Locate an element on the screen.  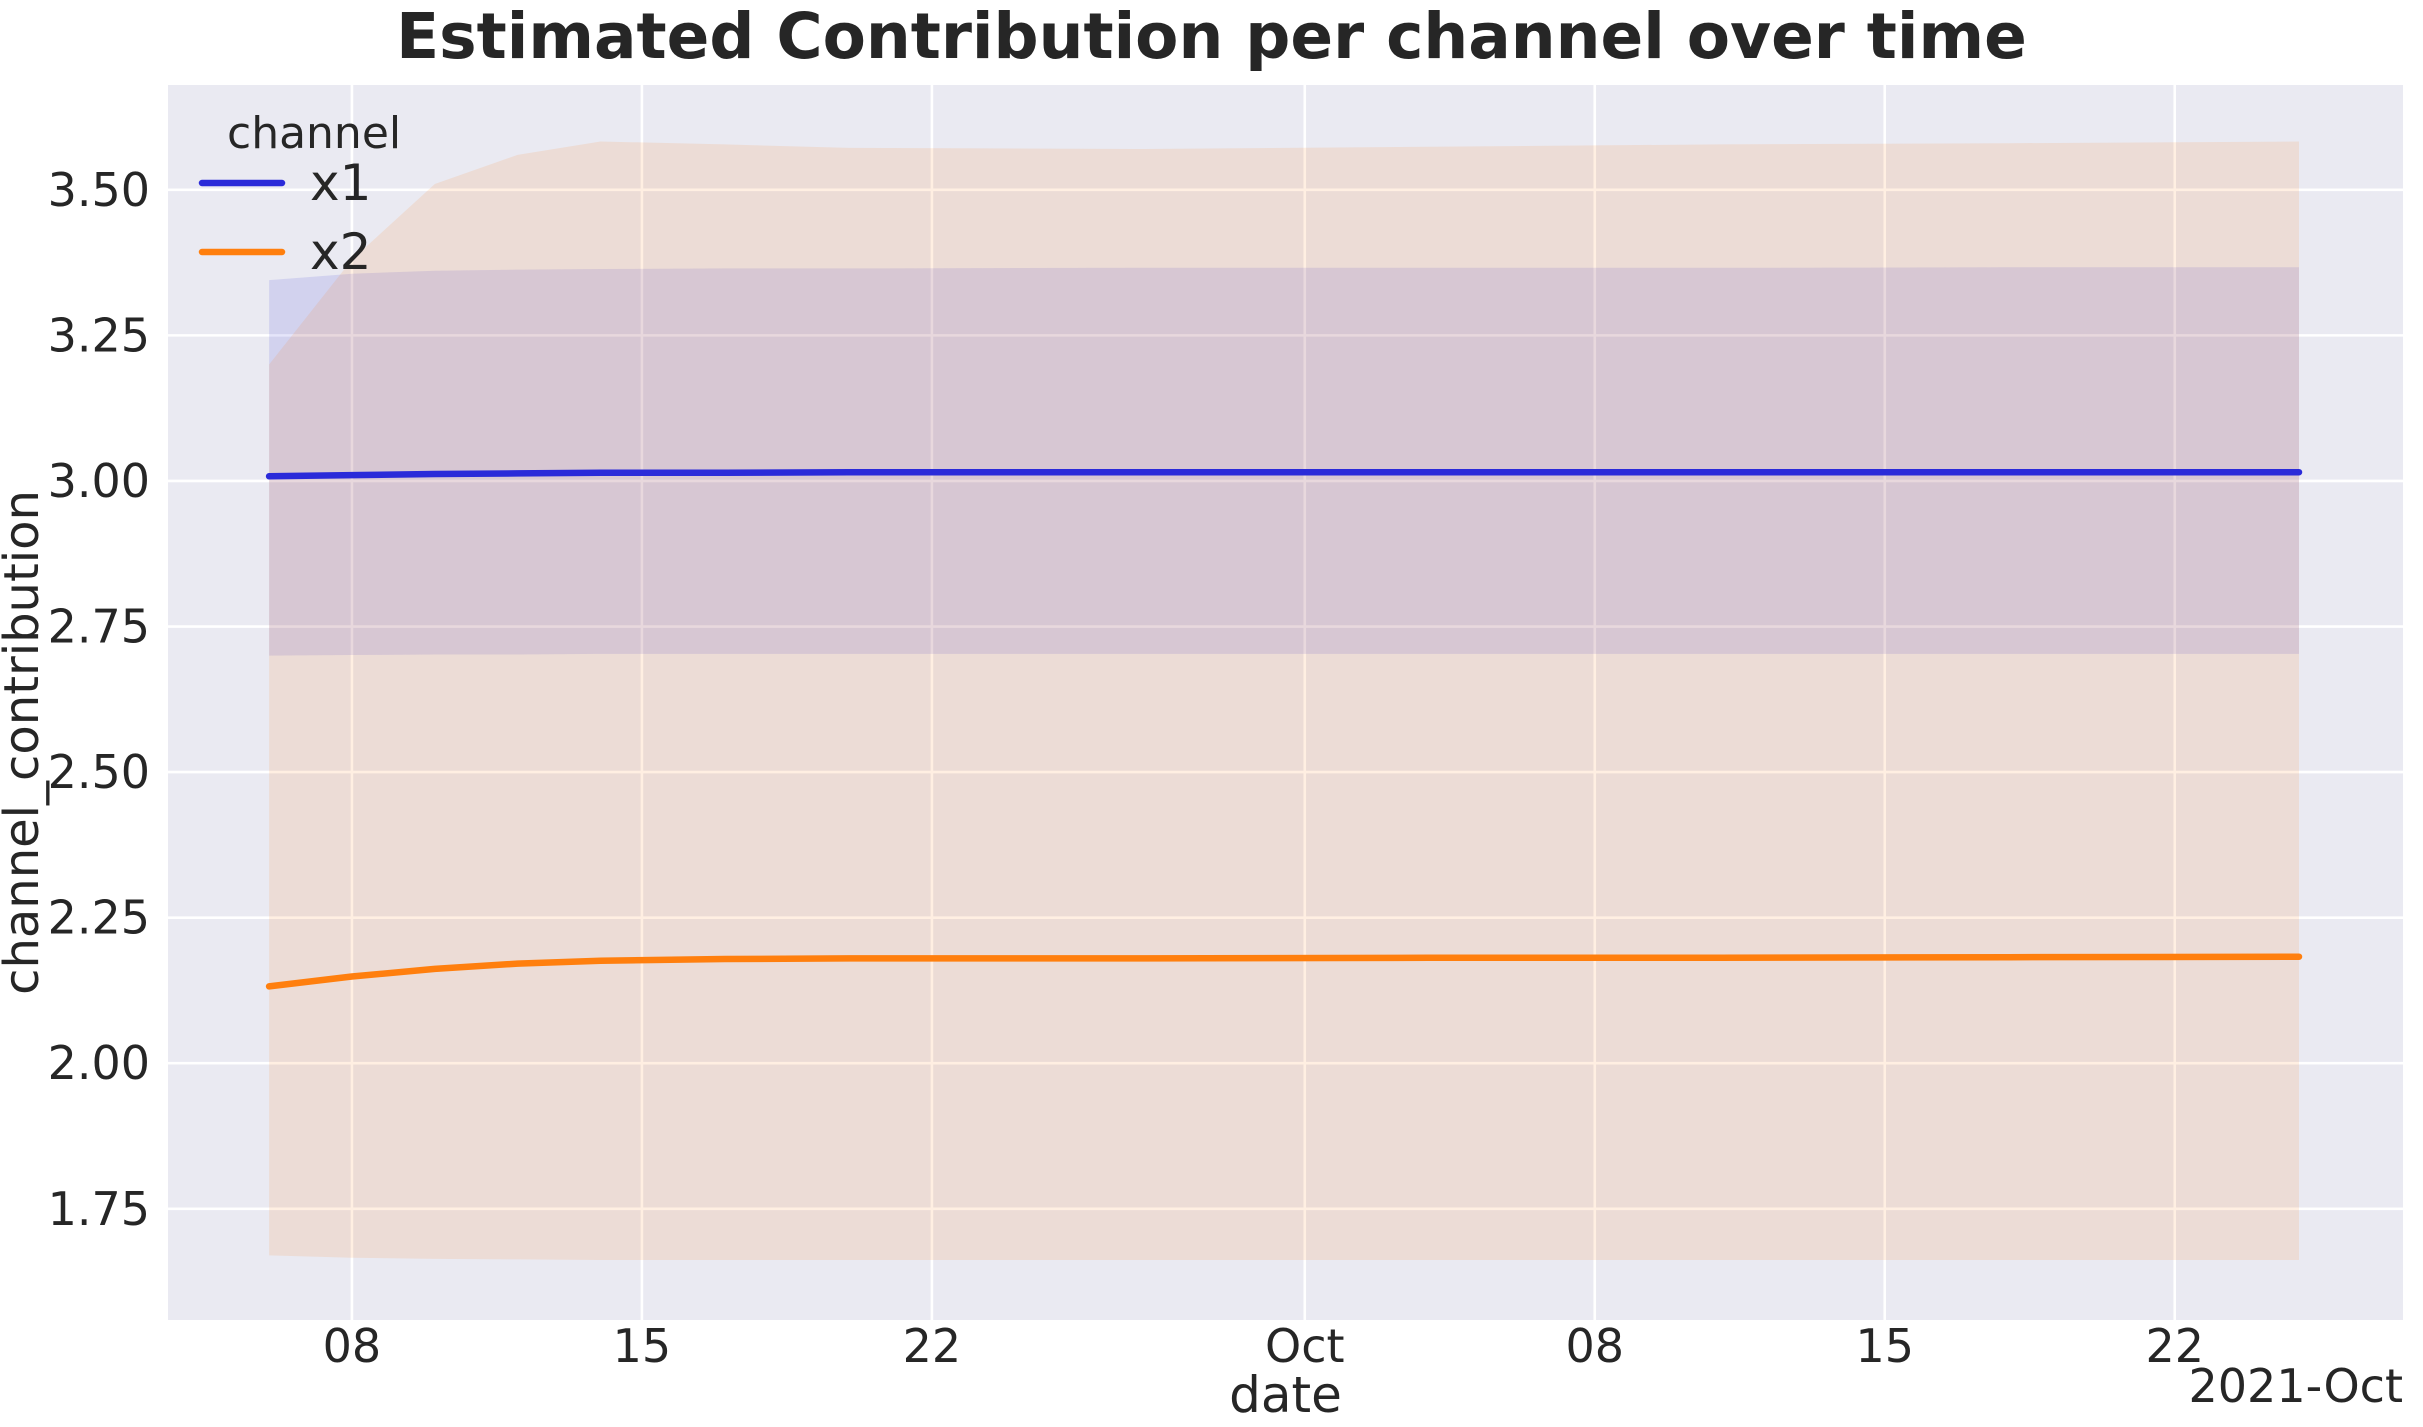
x1-line is located at coordinates (1284, 474).